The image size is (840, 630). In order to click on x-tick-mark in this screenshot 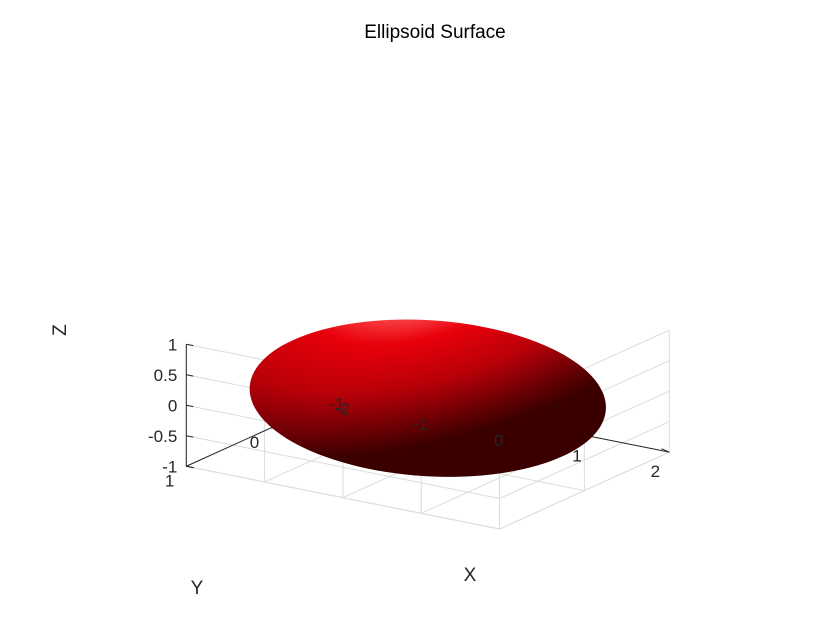, I will do `click(665, 450)`.